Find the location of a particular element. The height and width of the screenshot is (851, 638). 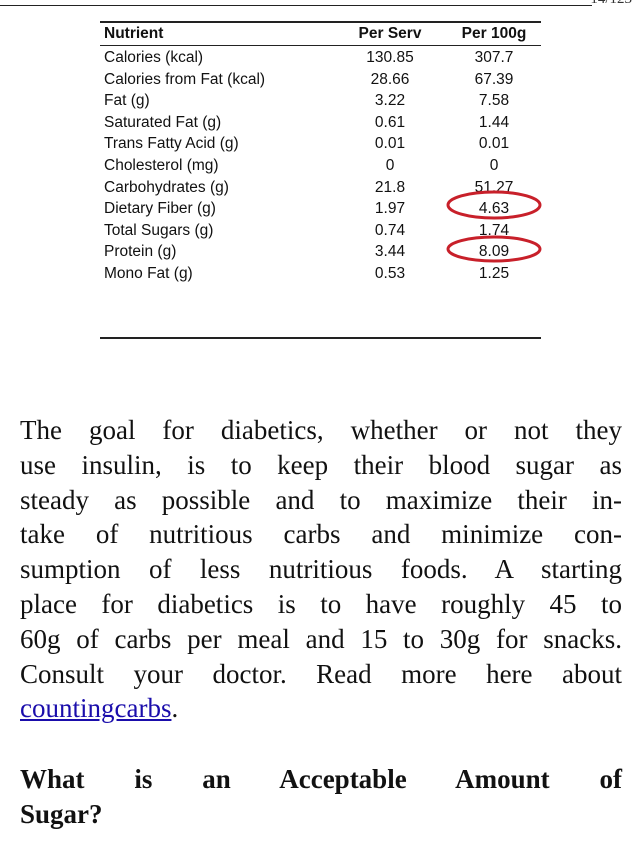

cell-label: Saturated Fat (g) is located at coordinates (163, 122).